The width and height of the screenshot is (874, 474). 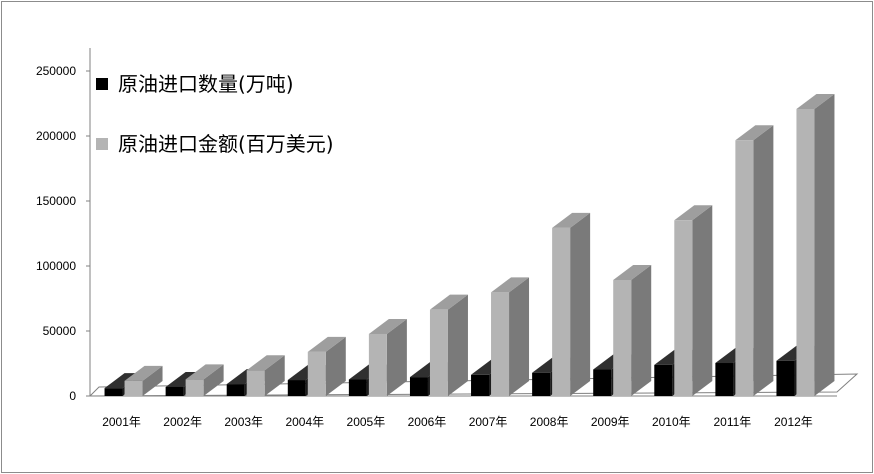 I want to click on legend-swatch-amount, so click(x=102, y=144).